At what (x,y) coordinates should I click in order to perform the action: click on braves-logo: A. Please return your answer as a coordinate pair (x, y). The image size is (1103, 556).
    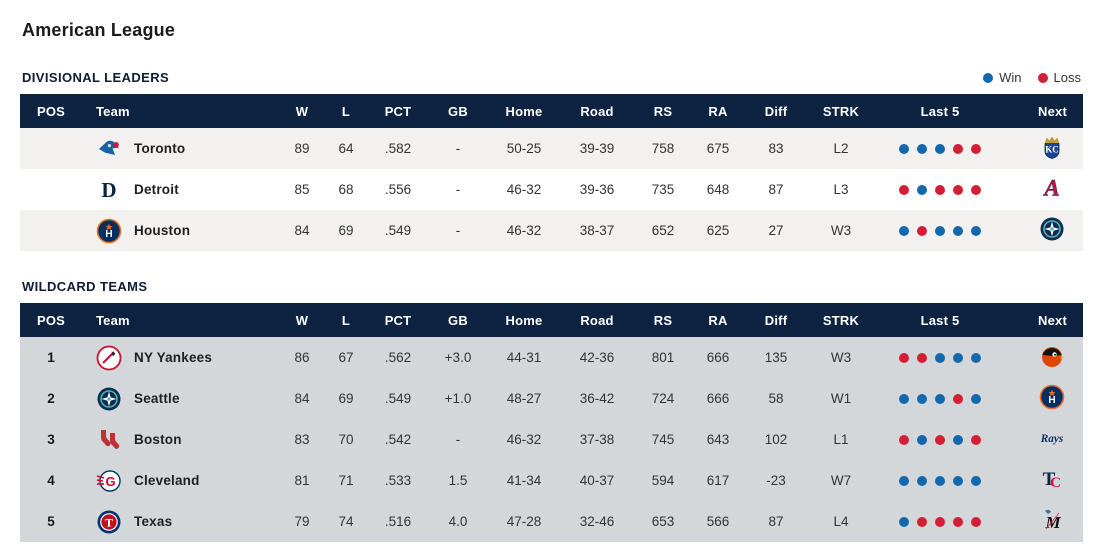
    Looking at the image, I should click on (1052, 188).